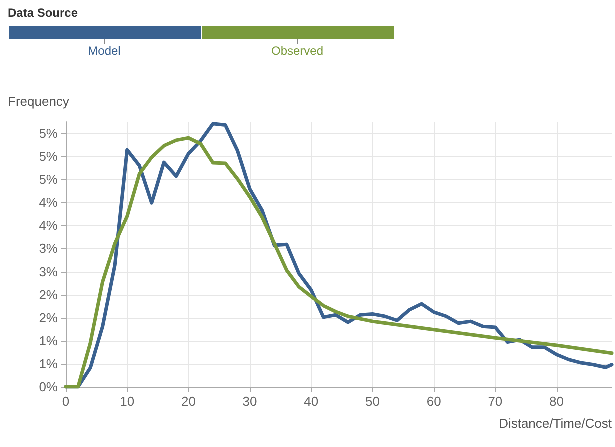 The height and width of the screenshot is (447, 615). I want to click on x-tick-label: 50, so click(373, 401).